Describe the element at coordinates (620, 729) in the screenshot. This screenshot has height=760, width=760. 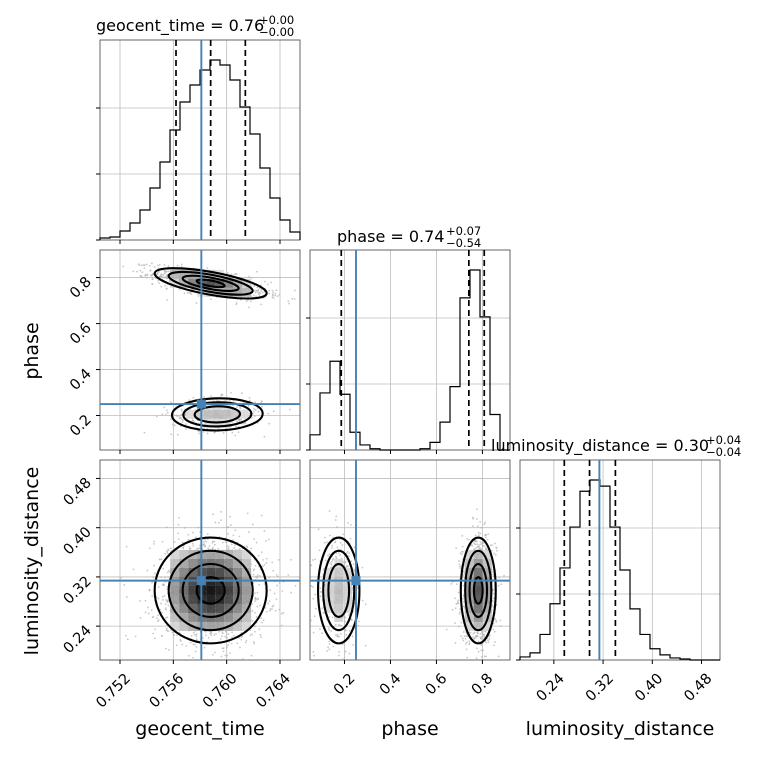
I see `xlabel-luminosity-distance: luminosity_distance` at that location.